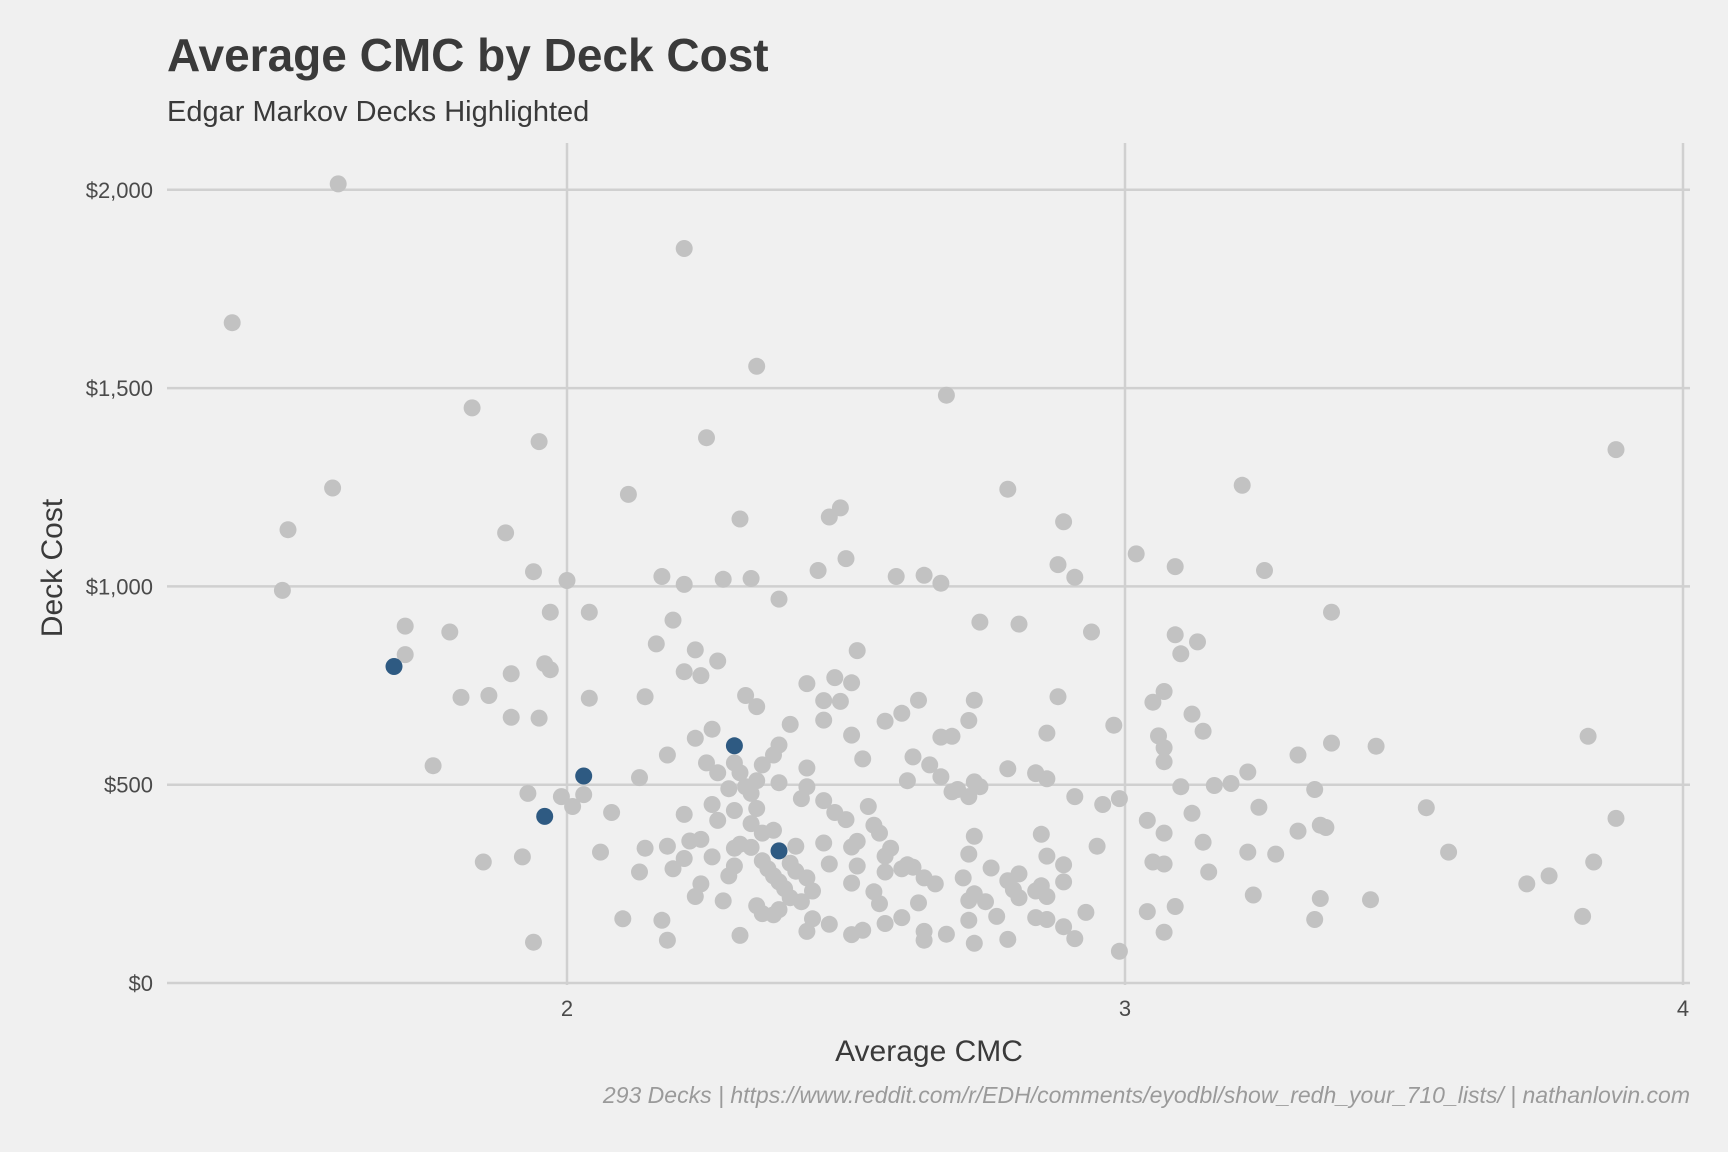  Describe the element at coordinates (1125, 1008) in the screenshot. I see `x-tick-label: 3` at that location.